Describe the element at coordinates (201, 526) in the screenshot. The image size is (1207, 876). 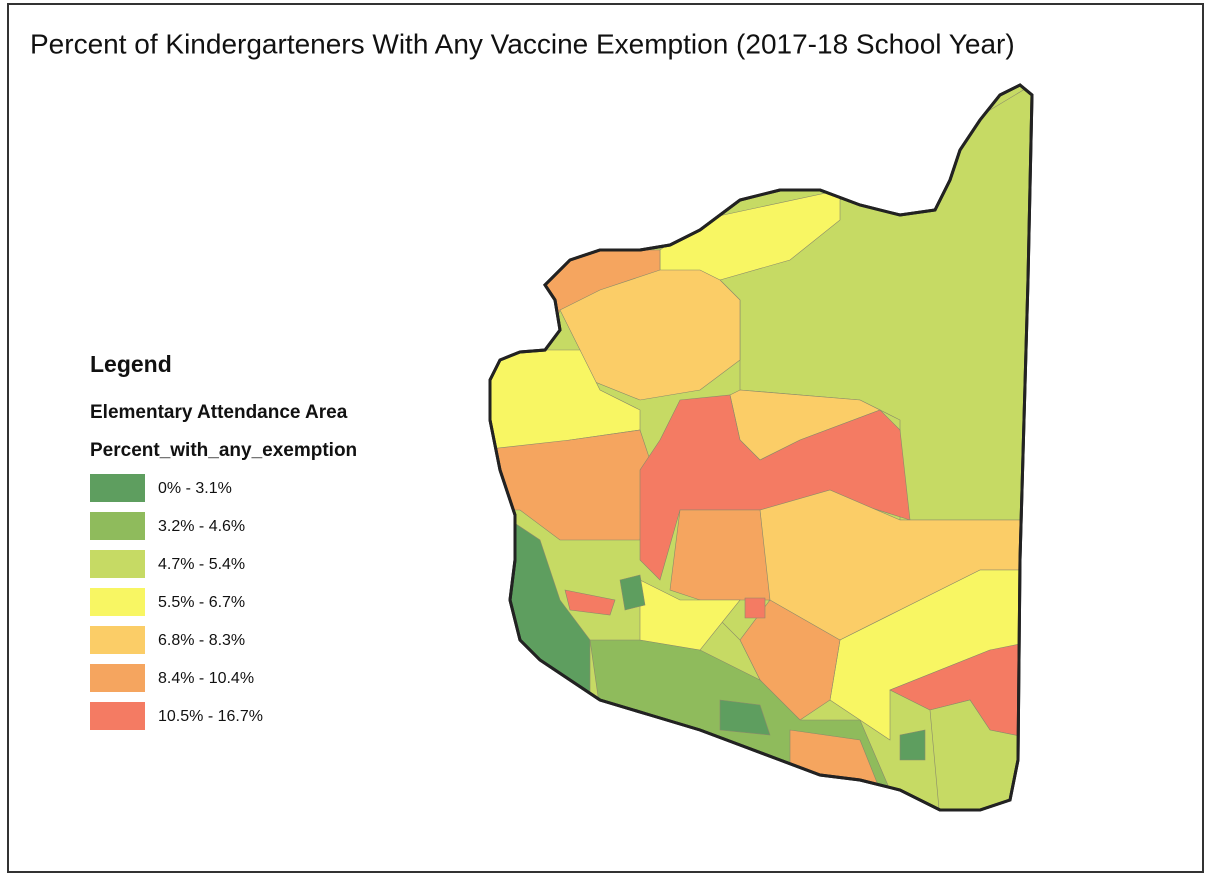
I see `legend-label: 3.2% - 4.6%` at that location.